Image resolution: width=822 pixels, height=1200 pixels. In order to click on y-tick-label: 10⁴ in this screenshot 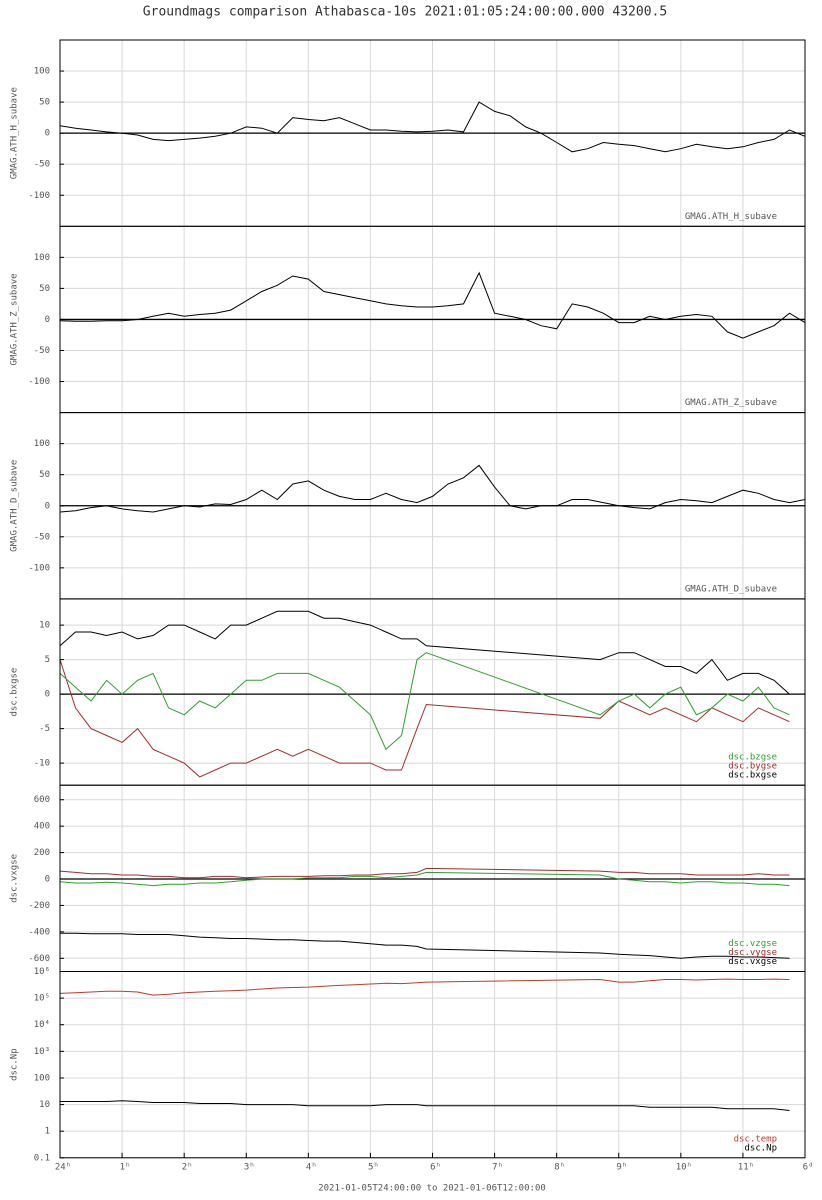, I will do `click(42, 1025)`.